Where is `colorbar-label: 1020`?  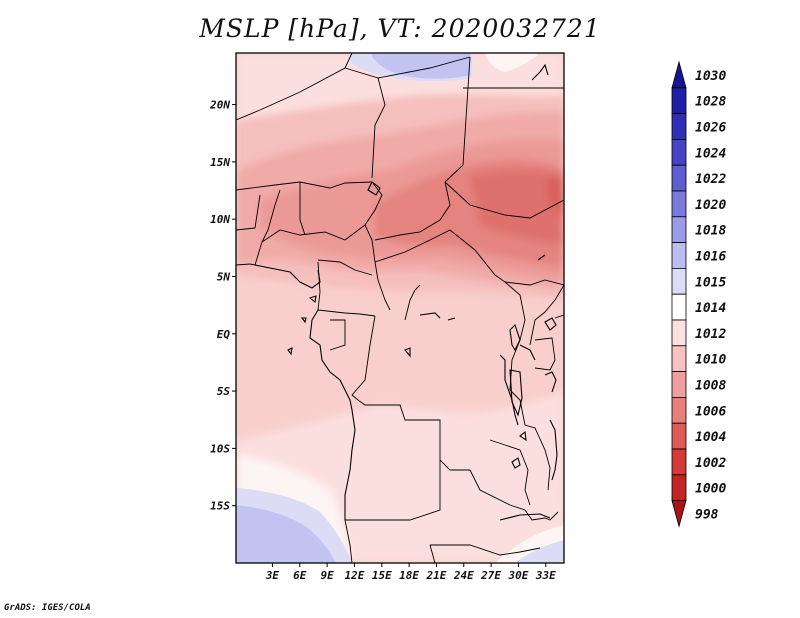 colorbar-label: 1020 is located at coordinates (710, 205).